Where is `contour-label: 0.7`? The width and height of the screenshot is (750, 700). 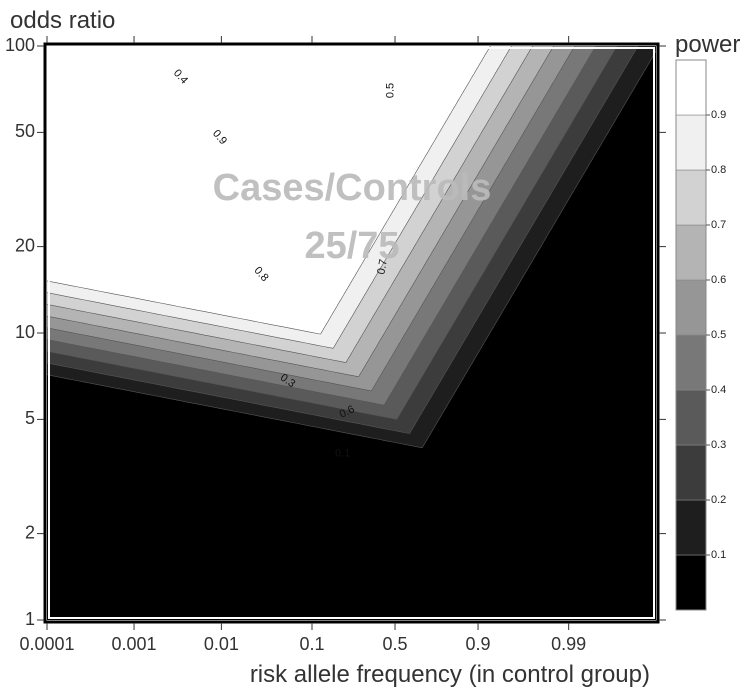
contour-label: 0.7 is located at coordinates (382, 266).